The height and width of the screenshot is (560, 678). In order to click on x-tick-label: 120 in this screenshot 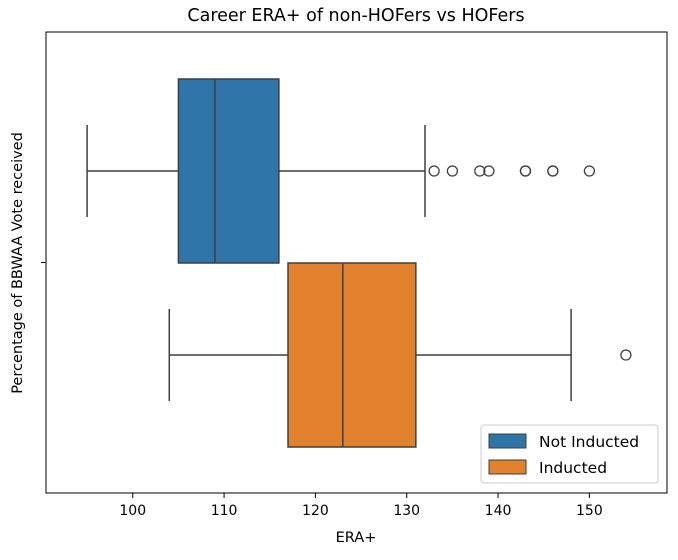, I will do `click(315, 511)`.